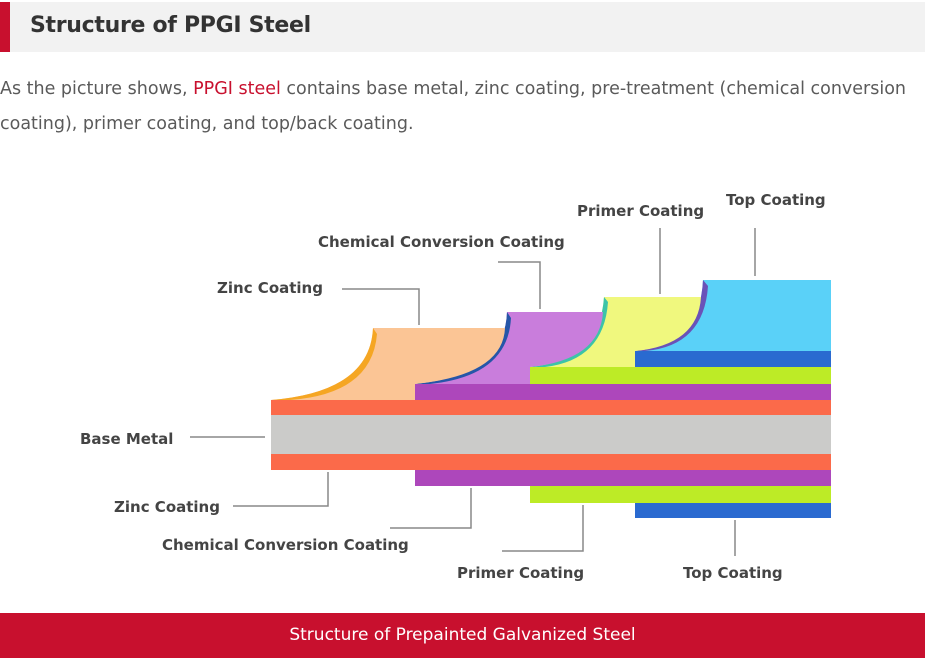  What do you see at coordinates (97, 89) in the screenshot?
I see `intro-text: As the picture shows,` at bounding box center [97, 89].